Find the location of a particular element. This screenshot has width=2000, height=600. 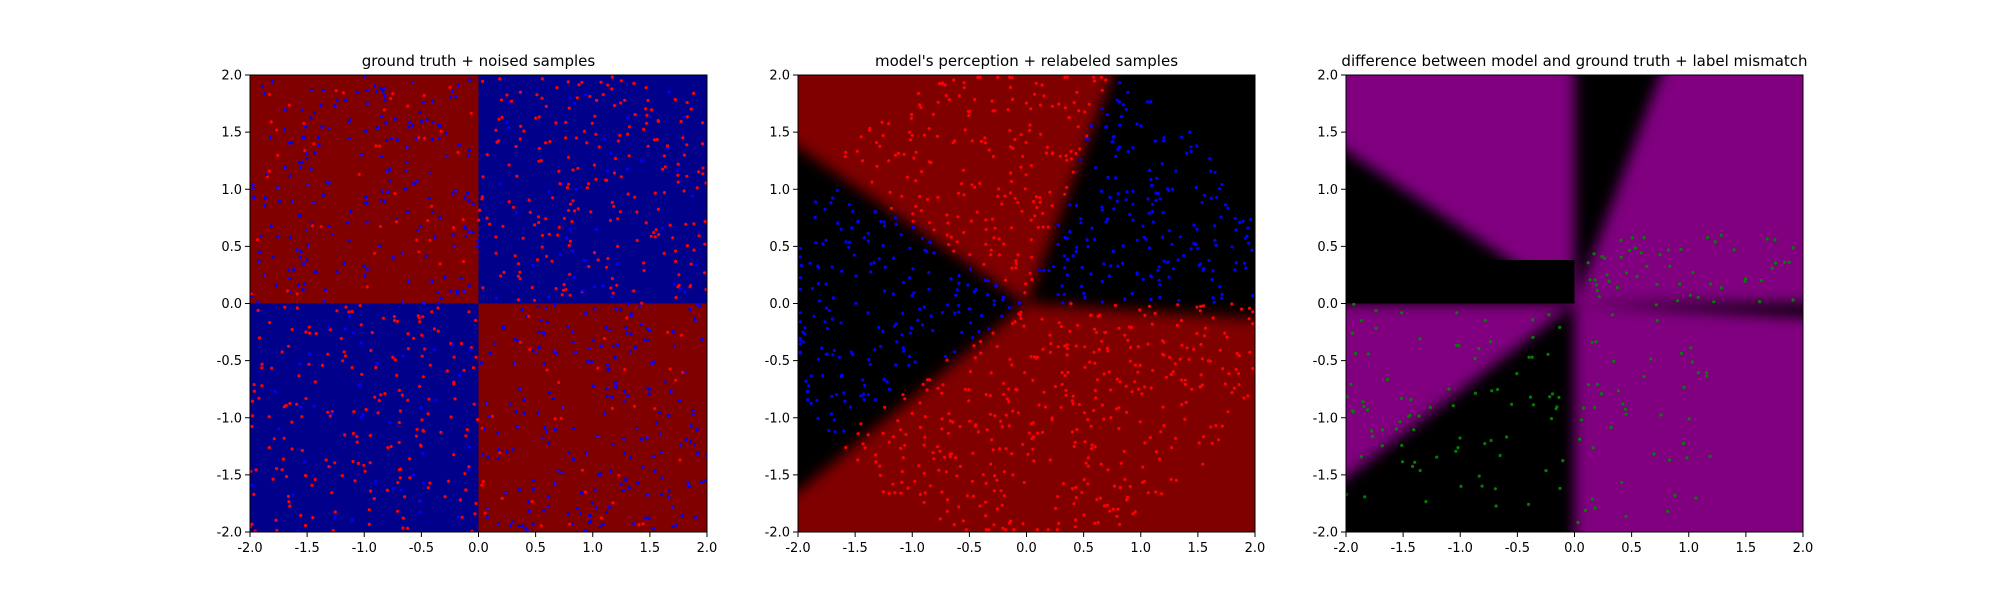

x-tick-label: -2.0 is located at coordinates (249, 548).